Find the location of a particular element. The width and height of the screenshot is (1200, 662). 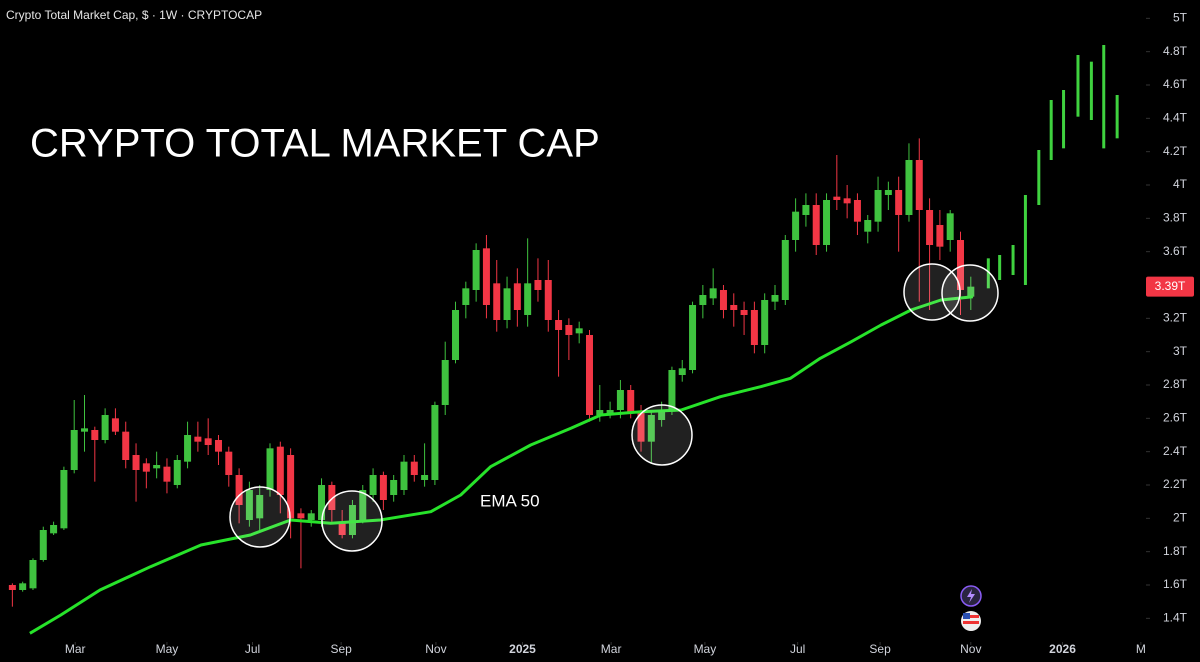

alert-icon-glyph is located at coordinates (971, 596).